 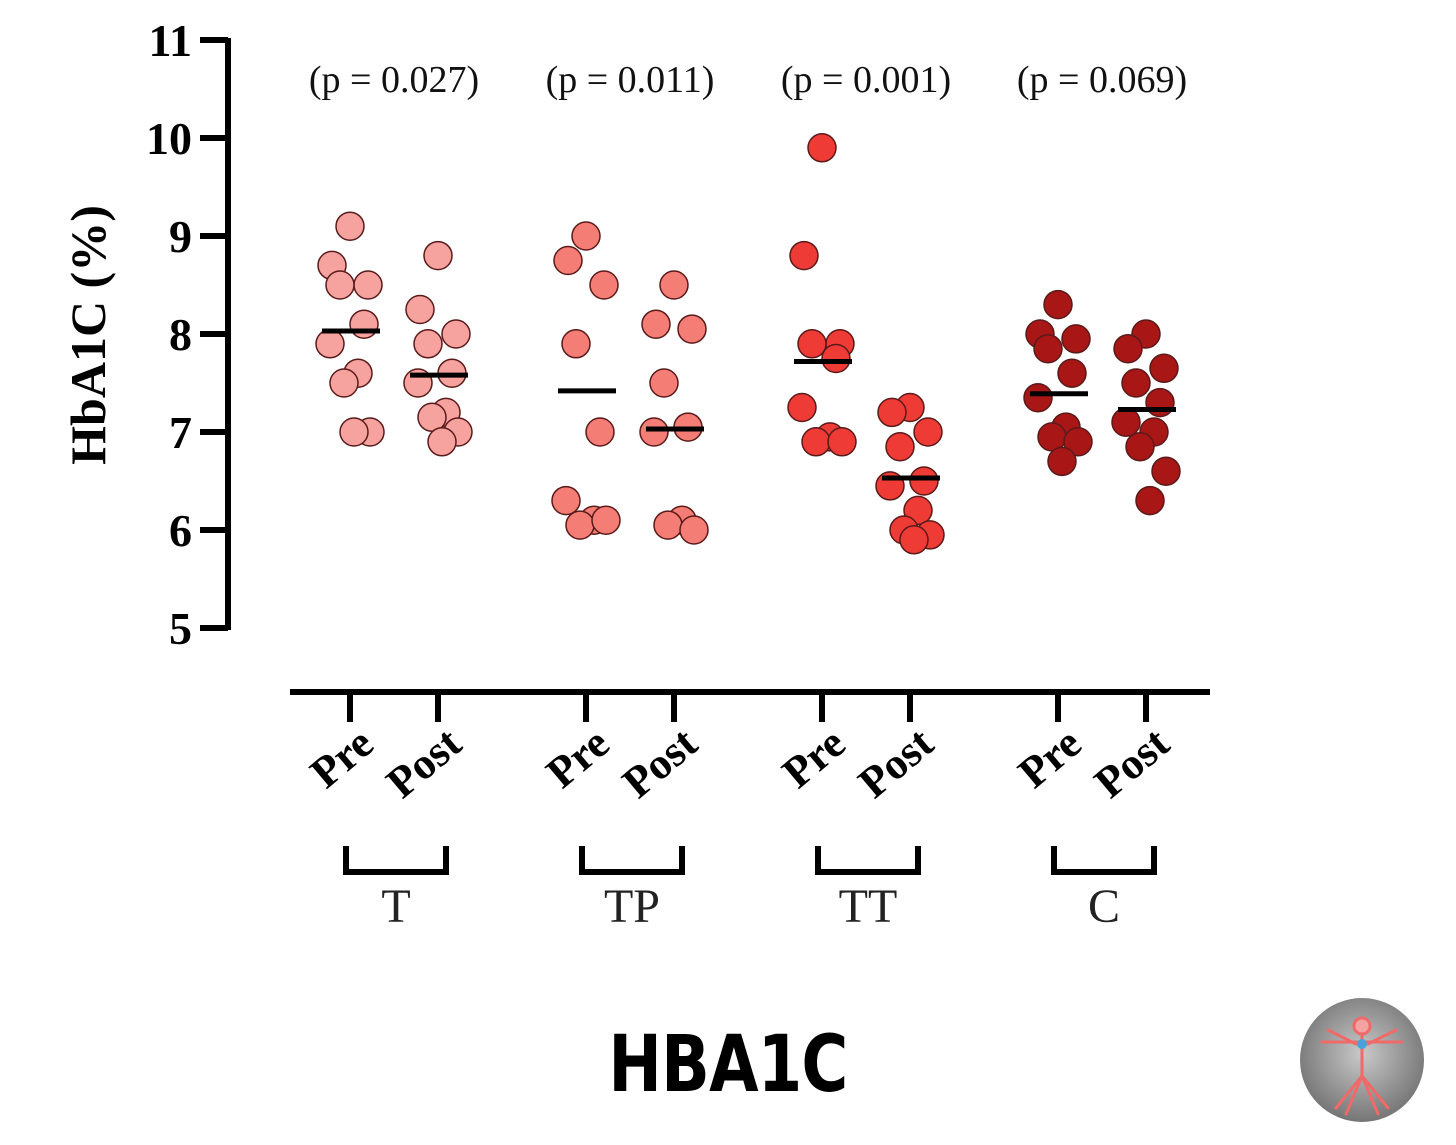 I want to click on y-tick-label: 5, so click(x=180, y=628).